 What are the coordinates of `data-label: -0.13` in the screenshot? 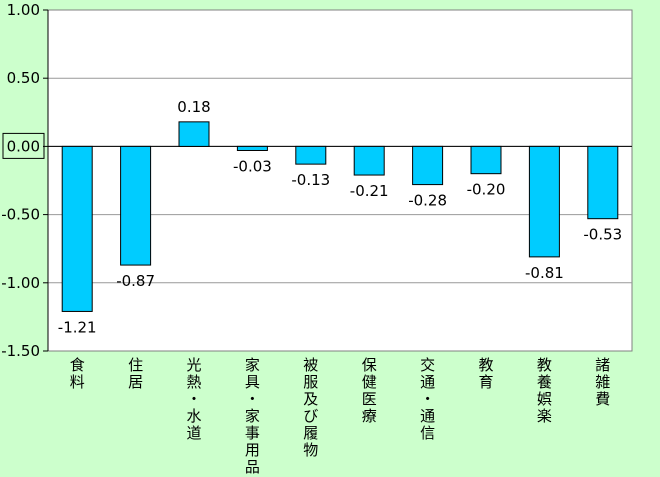 It's located at (310, 180).